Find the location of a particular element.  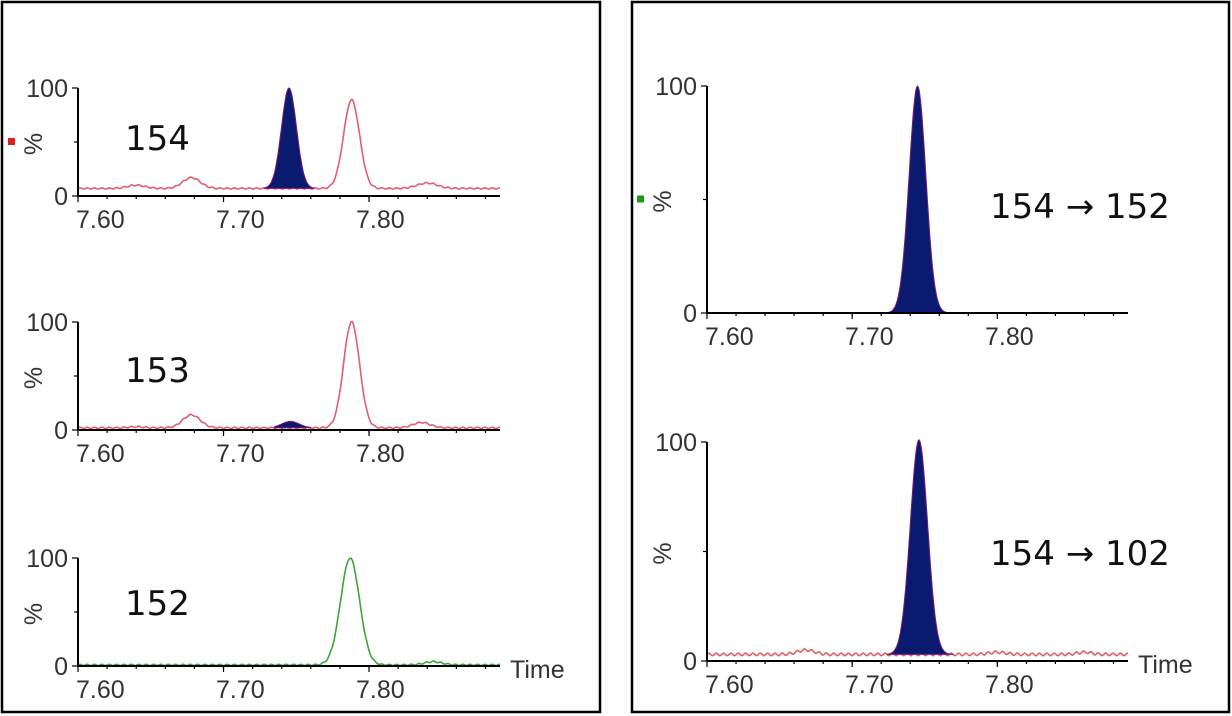

y-axis-percent-label-2: % is located at coordinates (34, 378).